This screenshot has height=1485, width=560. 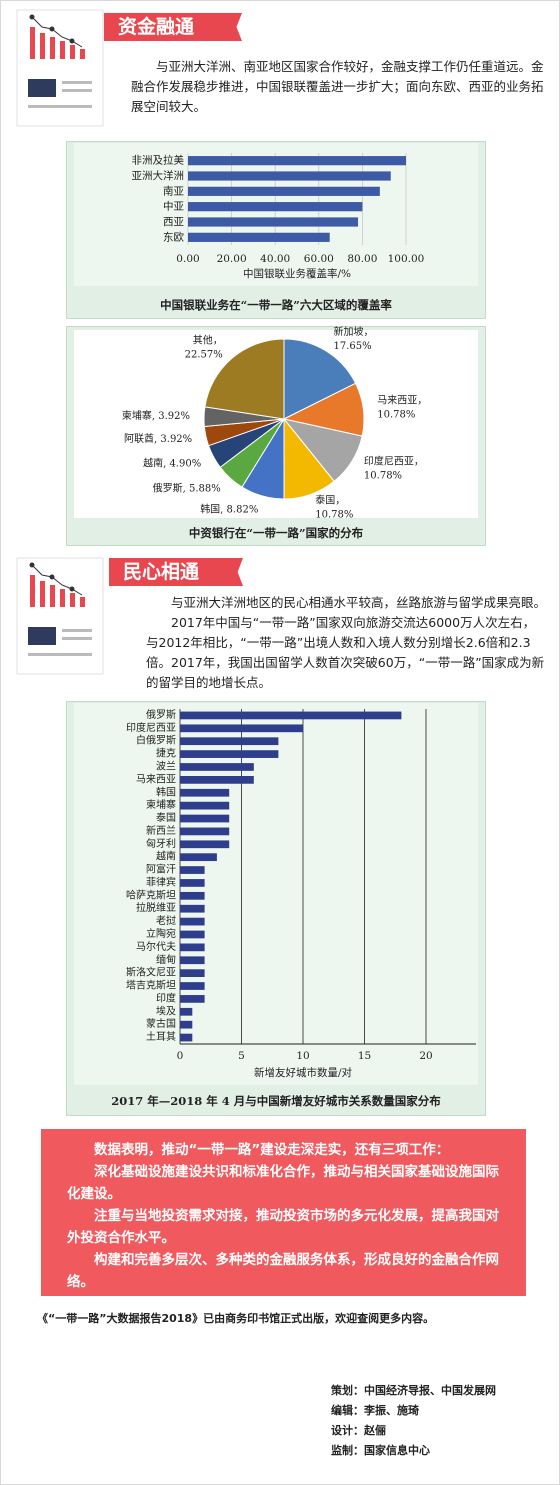 What do you see at coordinates (283, 1183) in the screenshot?
I see `summary-paragraph: 深化基础设施建设共识和标准化合作，推动与相关国家基础设施国际化建设。` at bounding box center [283, 1183].